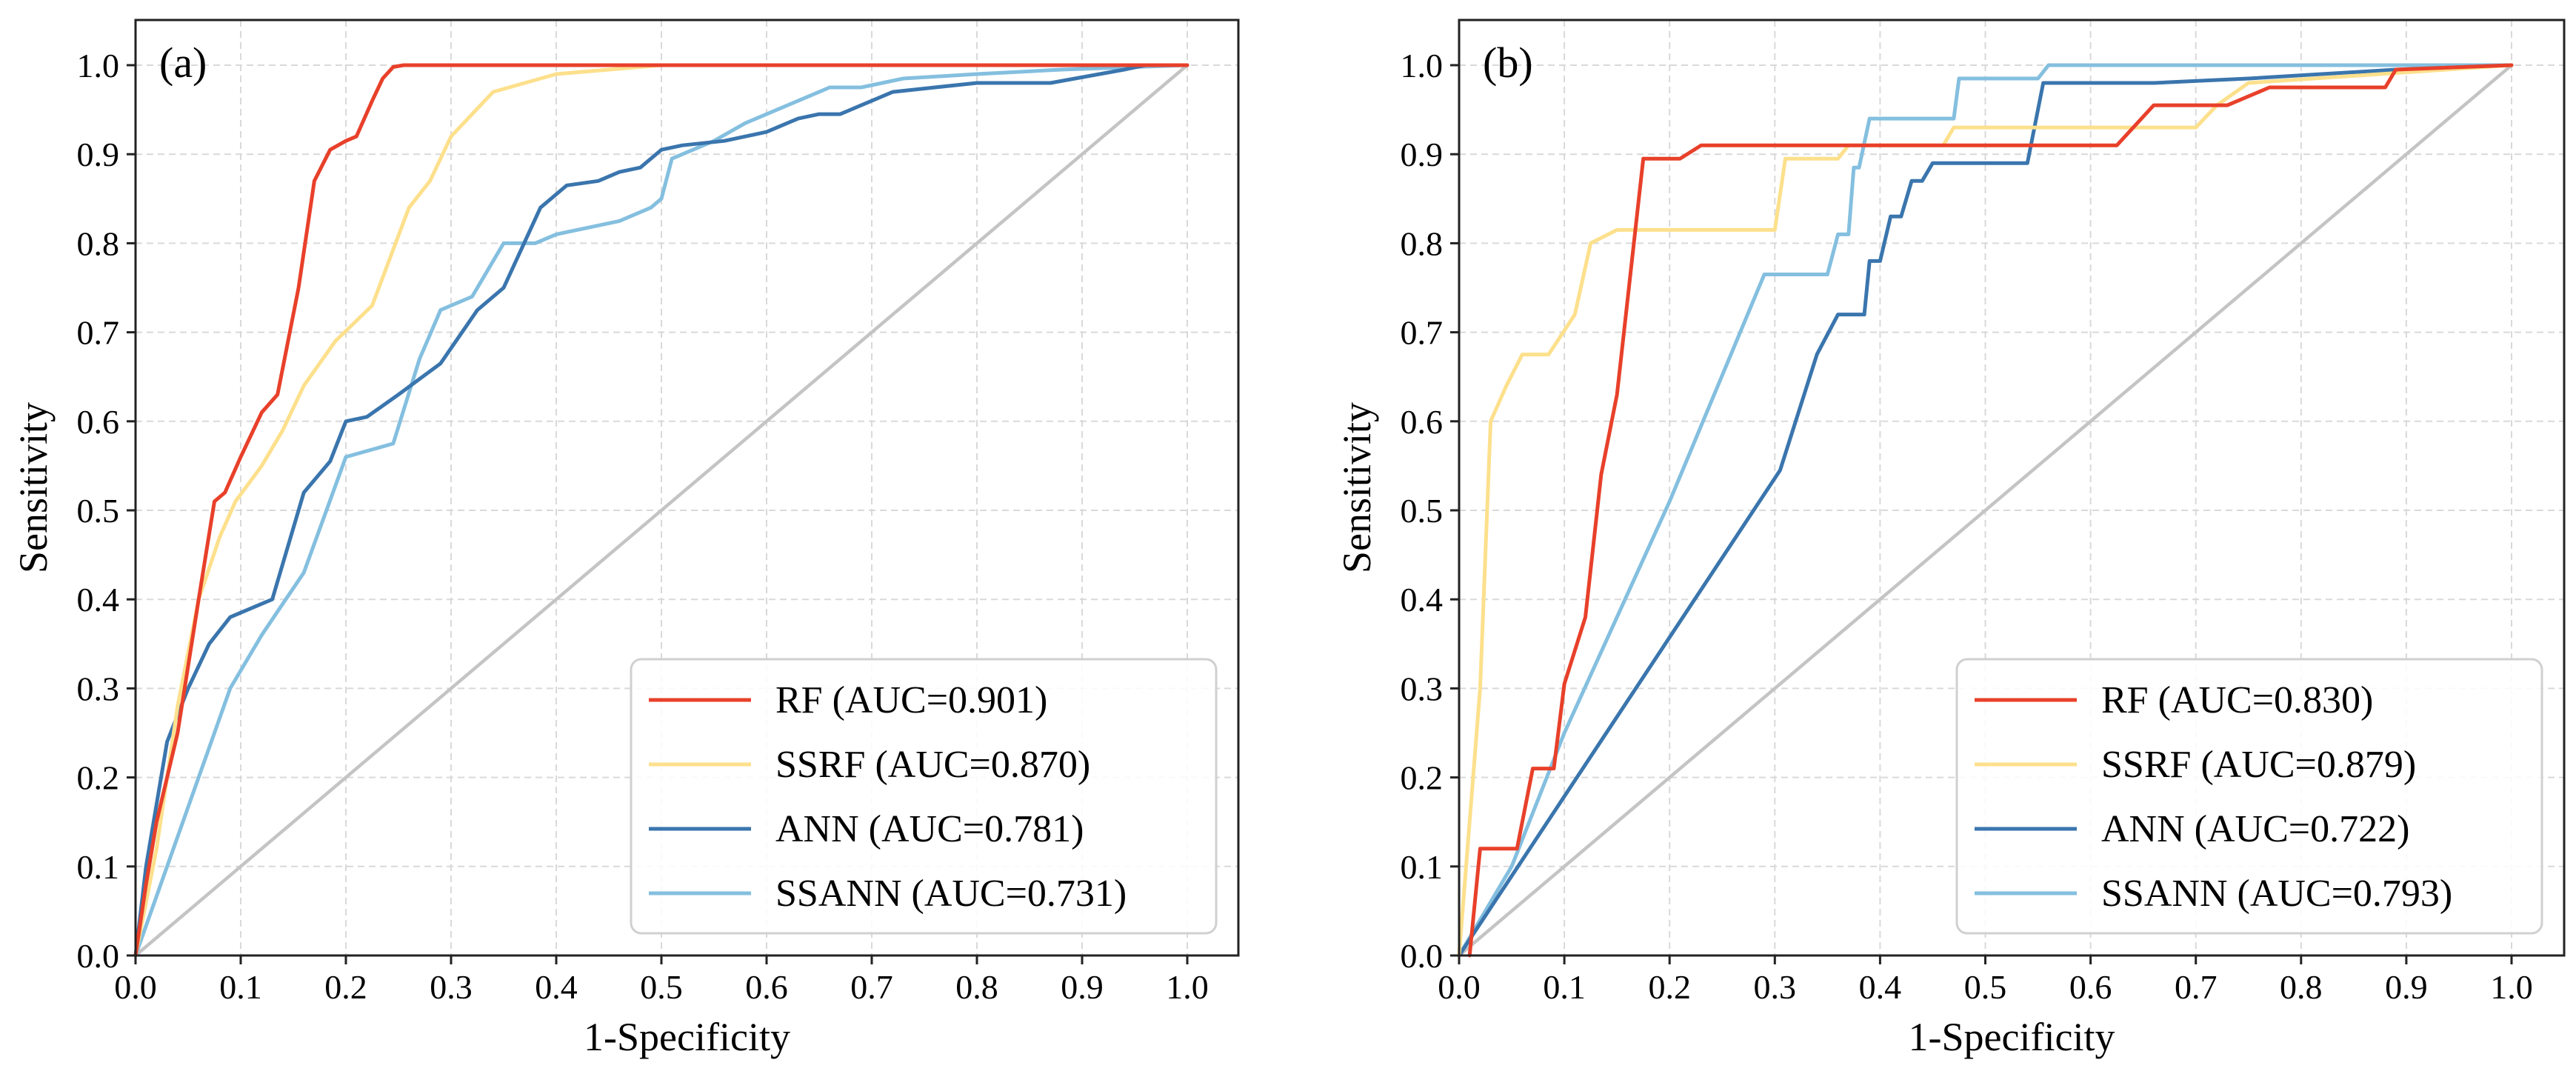 Image resolution: width=2576 pixels, height=1074 pixels. What do you see at coordinates (929, 829) in the screenshot?
I see `legend-entry: ANN (AUC=0.781)` at bounding box center [929, 829].